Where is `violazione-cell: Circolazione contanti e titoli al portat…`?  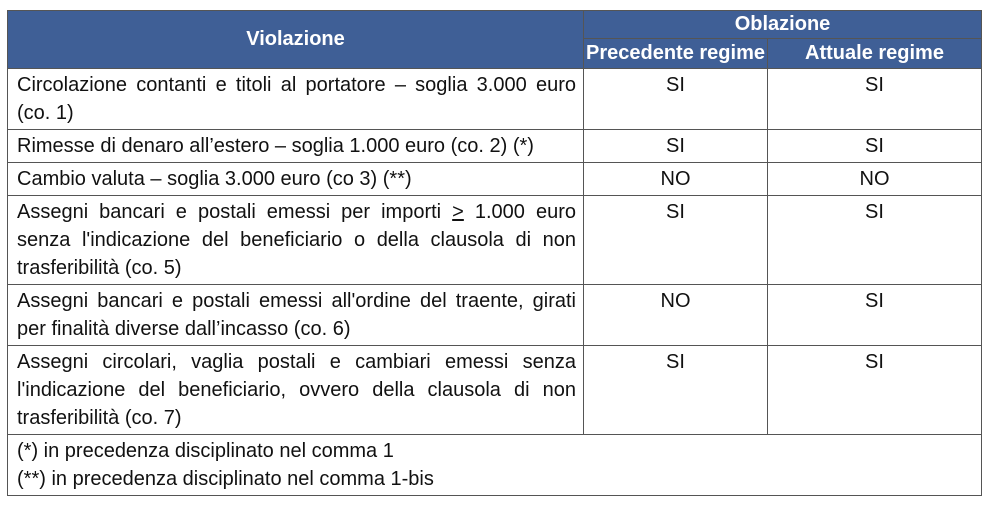
violazione-cell: Circolazione contanti e titoli al portat… is located at coordinates (295, 99).